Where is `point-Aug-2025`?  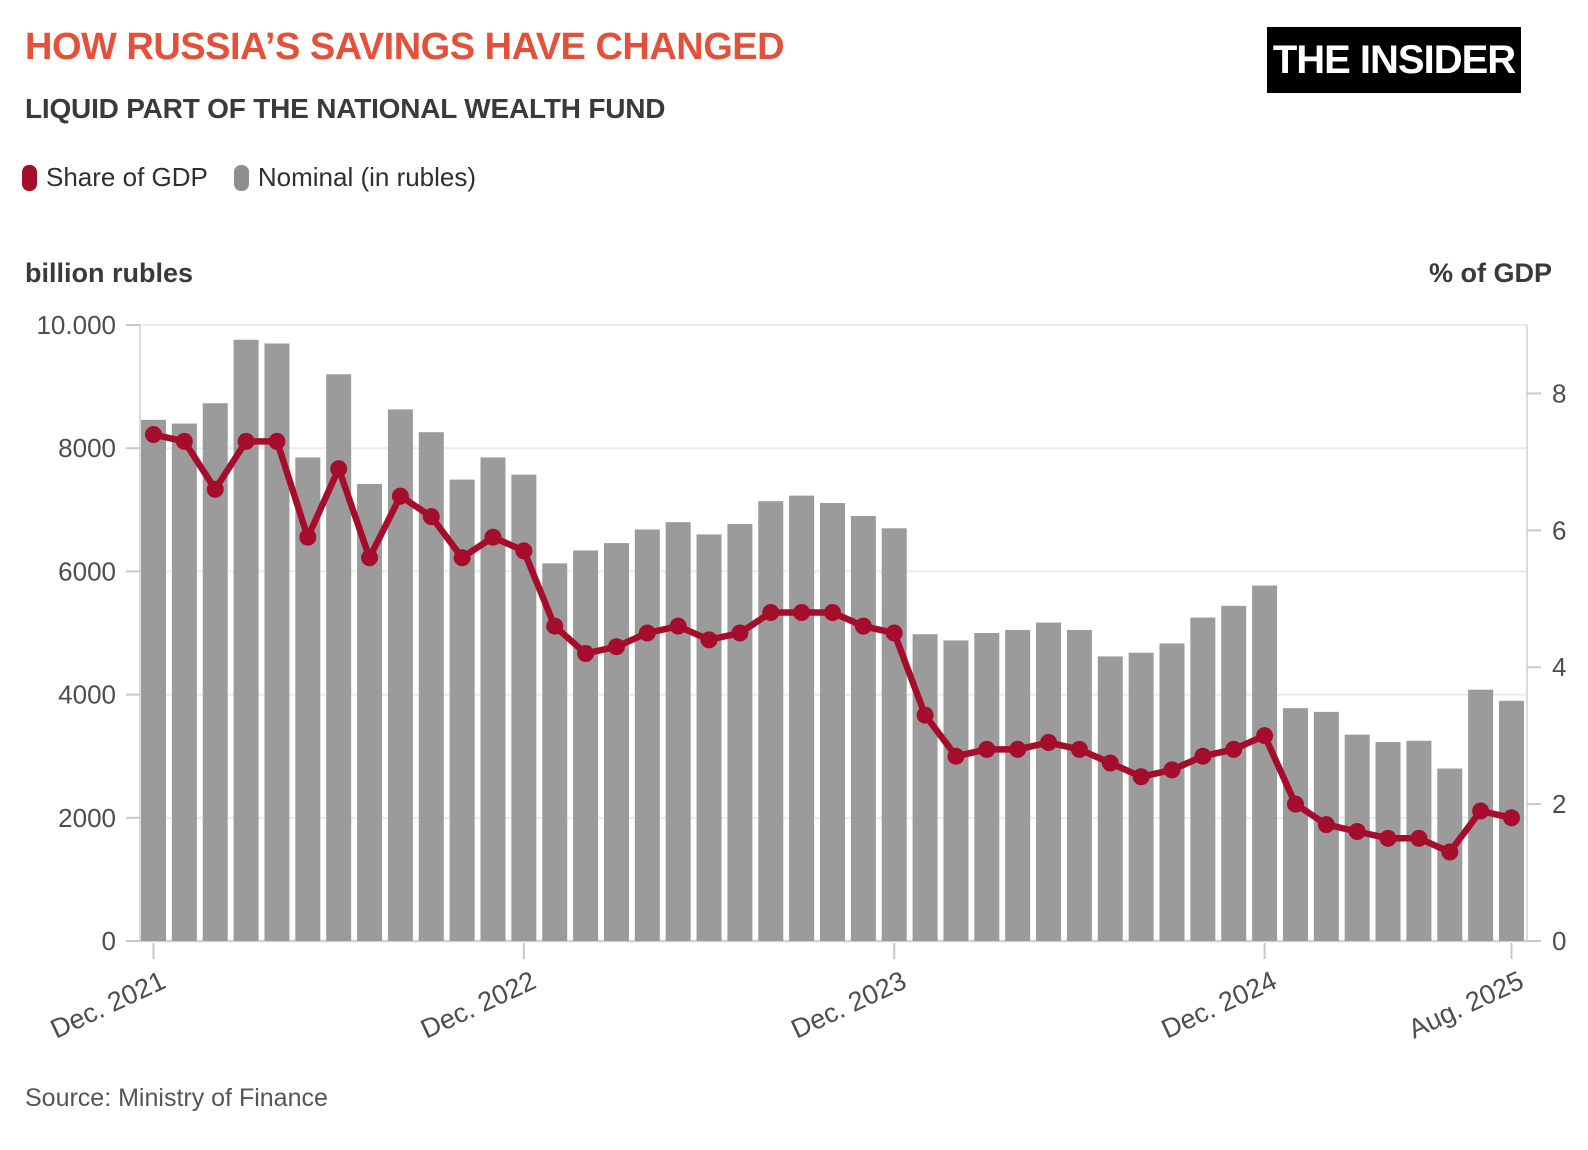 point-Aug-2025 is located at coordinates (1511, 818).